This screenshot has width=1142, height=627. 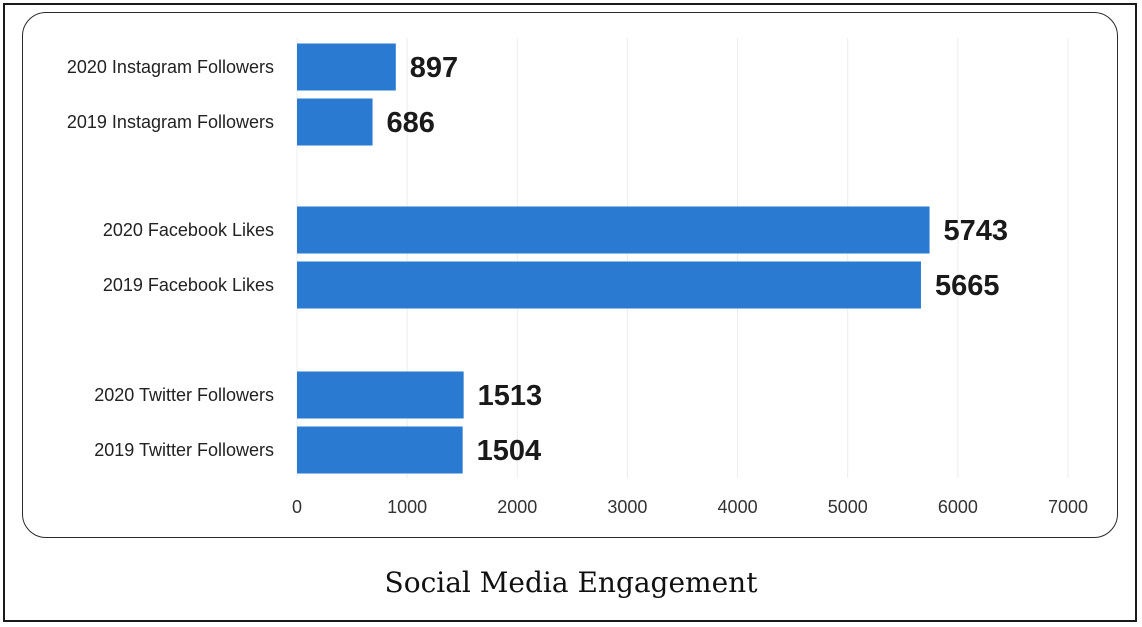 I want to click on category-label: 2019 Facebook Likes, so click(x=188, y=285).